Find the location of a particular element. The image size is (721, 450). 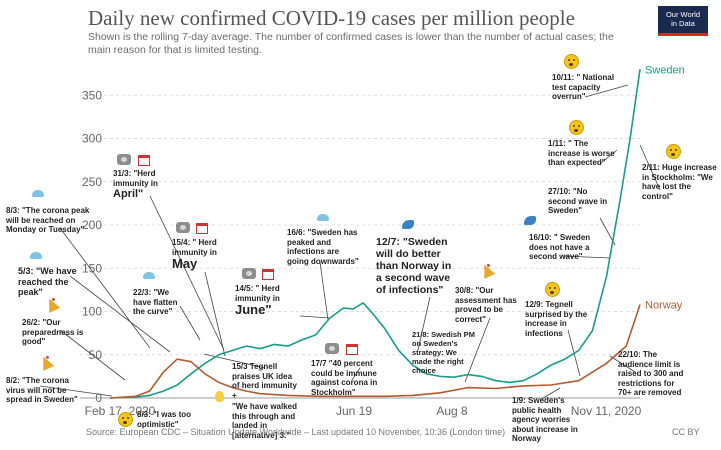

annotation-15-4-may: May is located at coordinates (185, 263).